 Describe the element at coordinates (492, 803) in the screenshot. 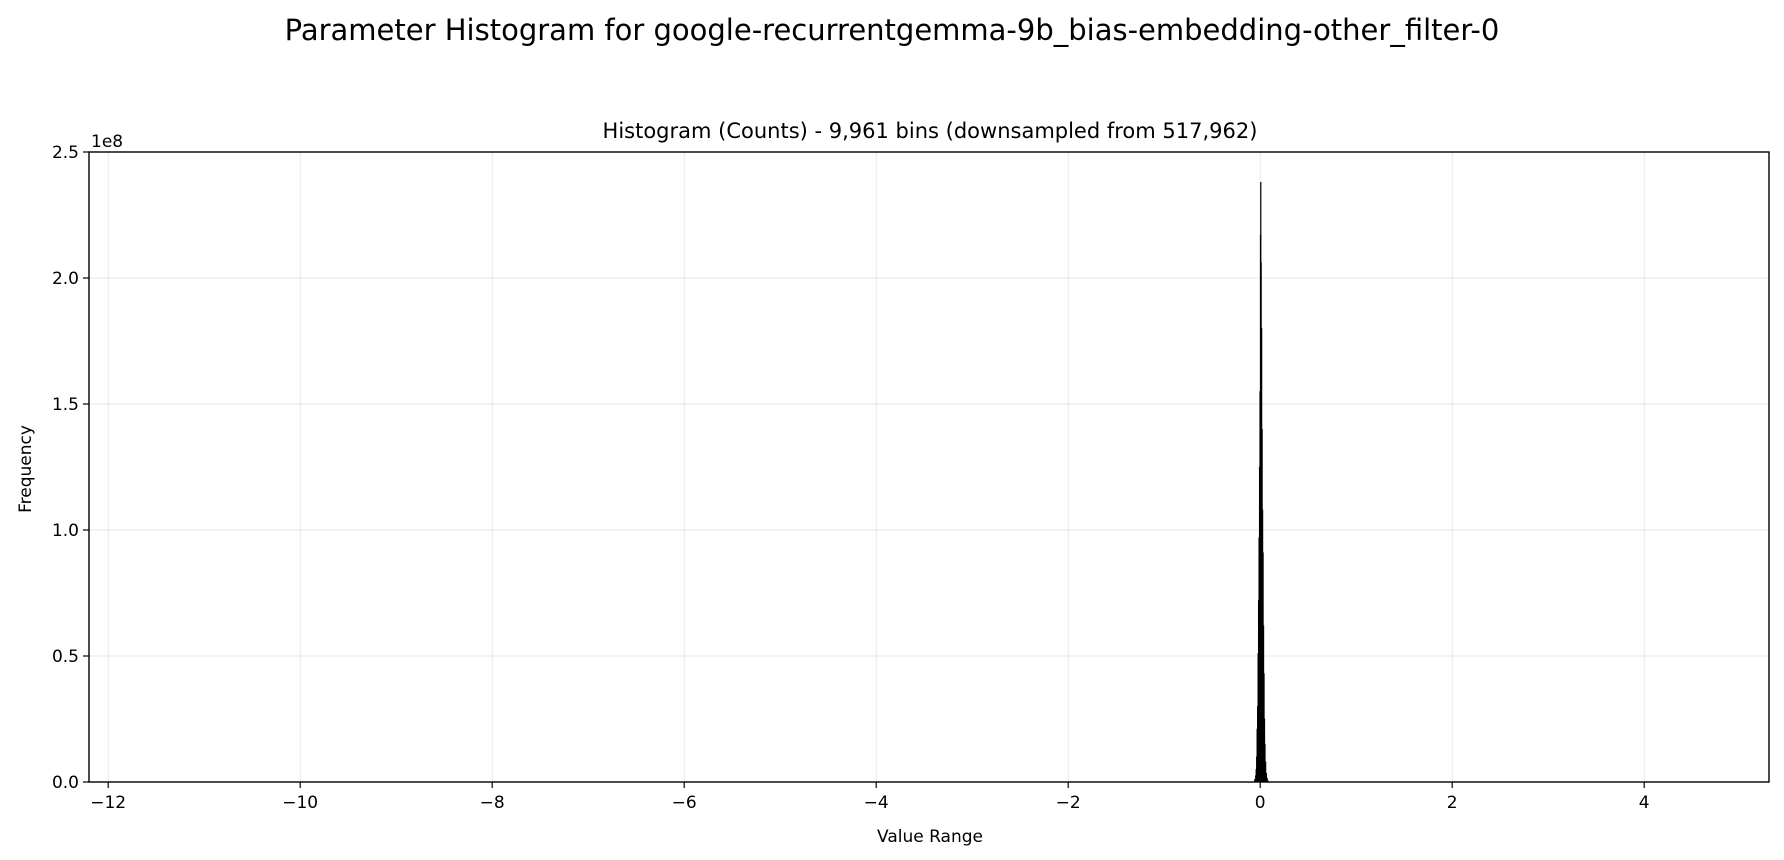

I see `x-tick-label: −8` at that location.